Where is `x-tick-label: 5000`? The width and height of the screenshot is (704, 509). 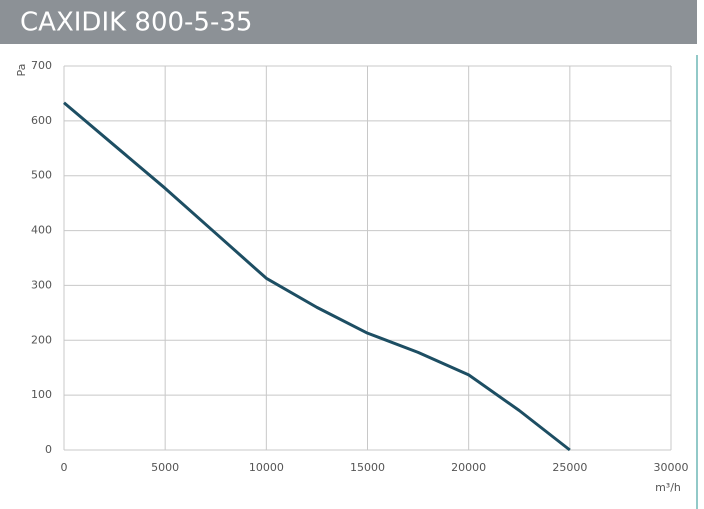 x-tick-label: 5000 is located at coordinates (165, 467).